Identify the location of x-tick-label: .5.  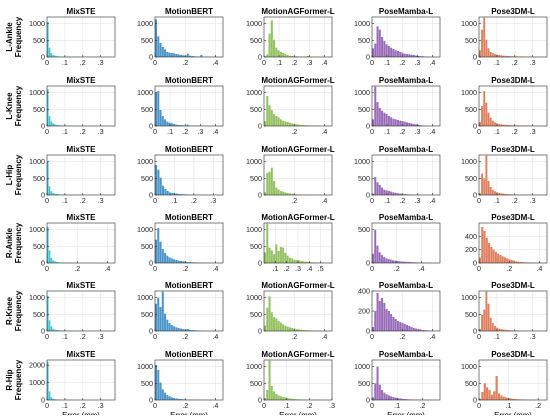
(321, 268).